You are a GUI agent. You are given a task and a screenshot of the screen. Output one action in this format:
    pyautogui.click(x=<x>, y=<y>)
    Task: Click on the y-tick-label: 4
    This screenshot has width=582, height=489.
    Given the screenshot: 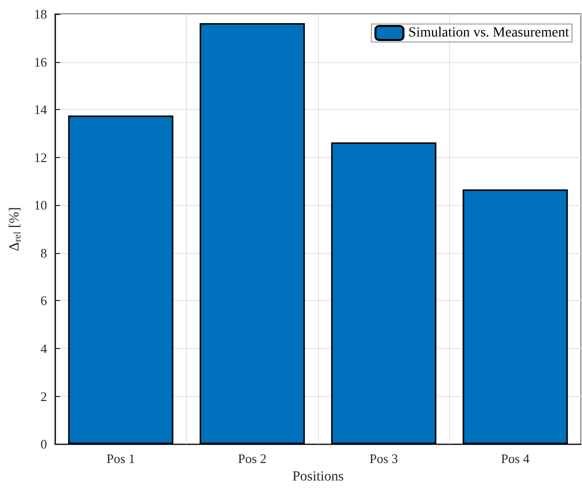 What is the action you would take?
    pyautogui.click(x=44, y=348)
    